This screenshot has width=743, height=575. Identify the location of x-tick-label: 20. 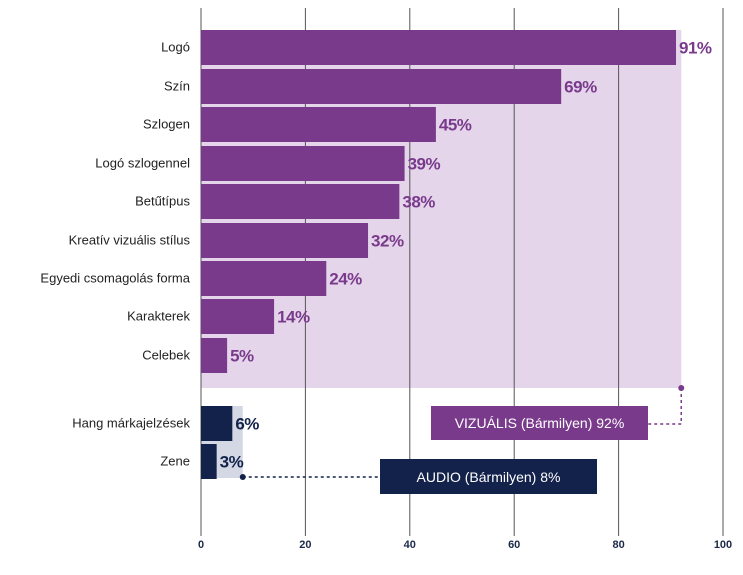
(305, 545).